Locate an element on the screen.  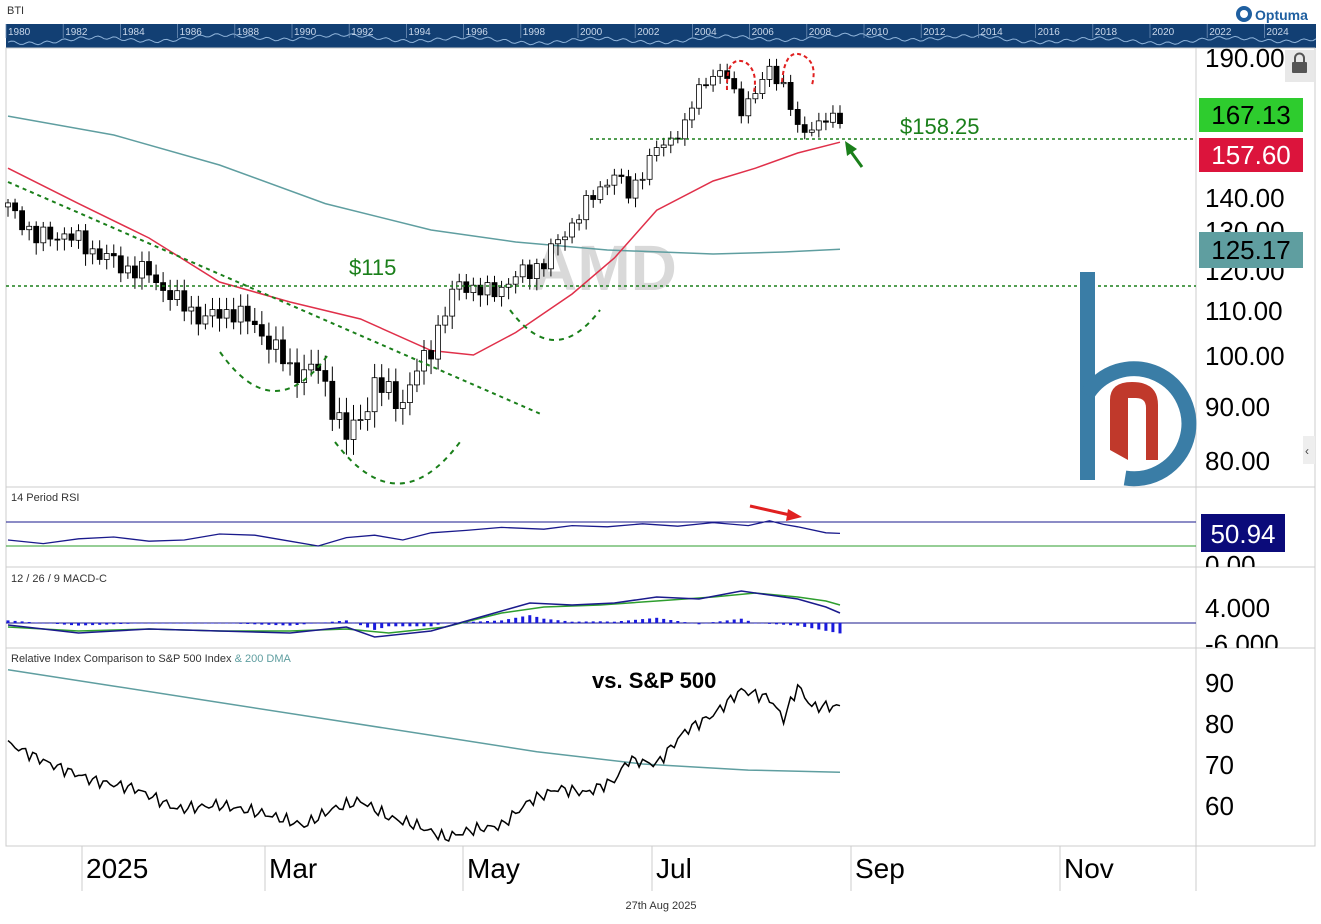
price-tick: 80.00 is located at coordinates (1237, 461).